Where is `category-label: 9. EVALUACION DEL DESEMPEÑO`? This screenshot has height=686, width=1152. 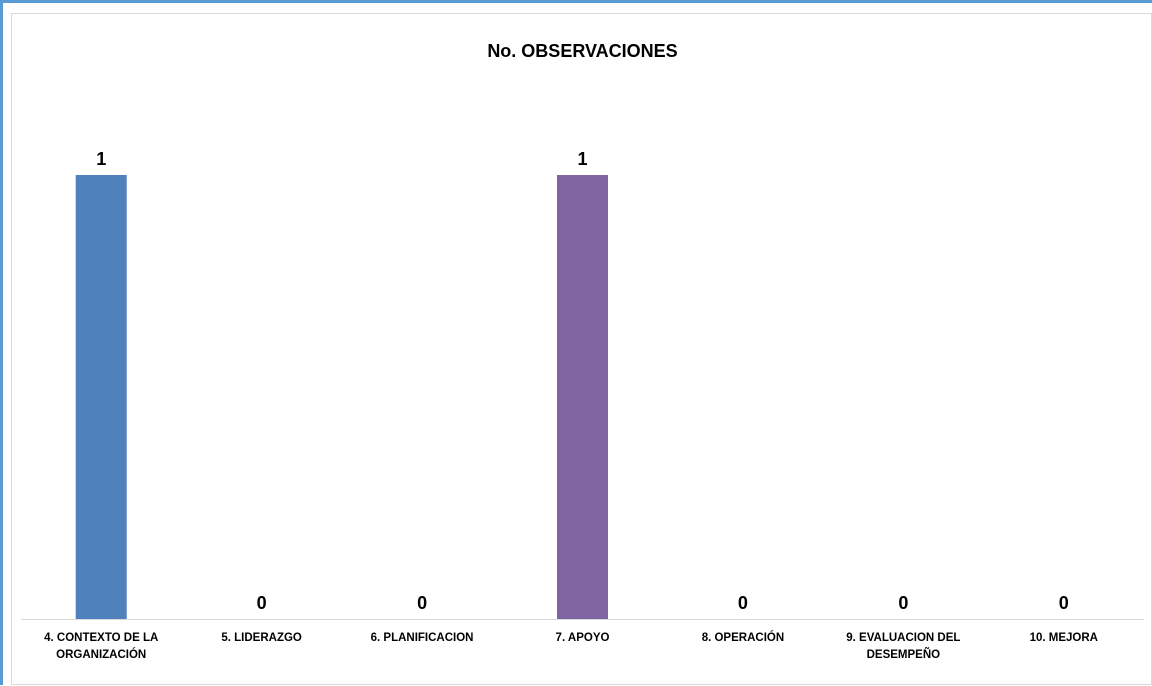
category-label: 9. EVALUACION DEL DESEMPEÑO is located at coordinates (903, 646).